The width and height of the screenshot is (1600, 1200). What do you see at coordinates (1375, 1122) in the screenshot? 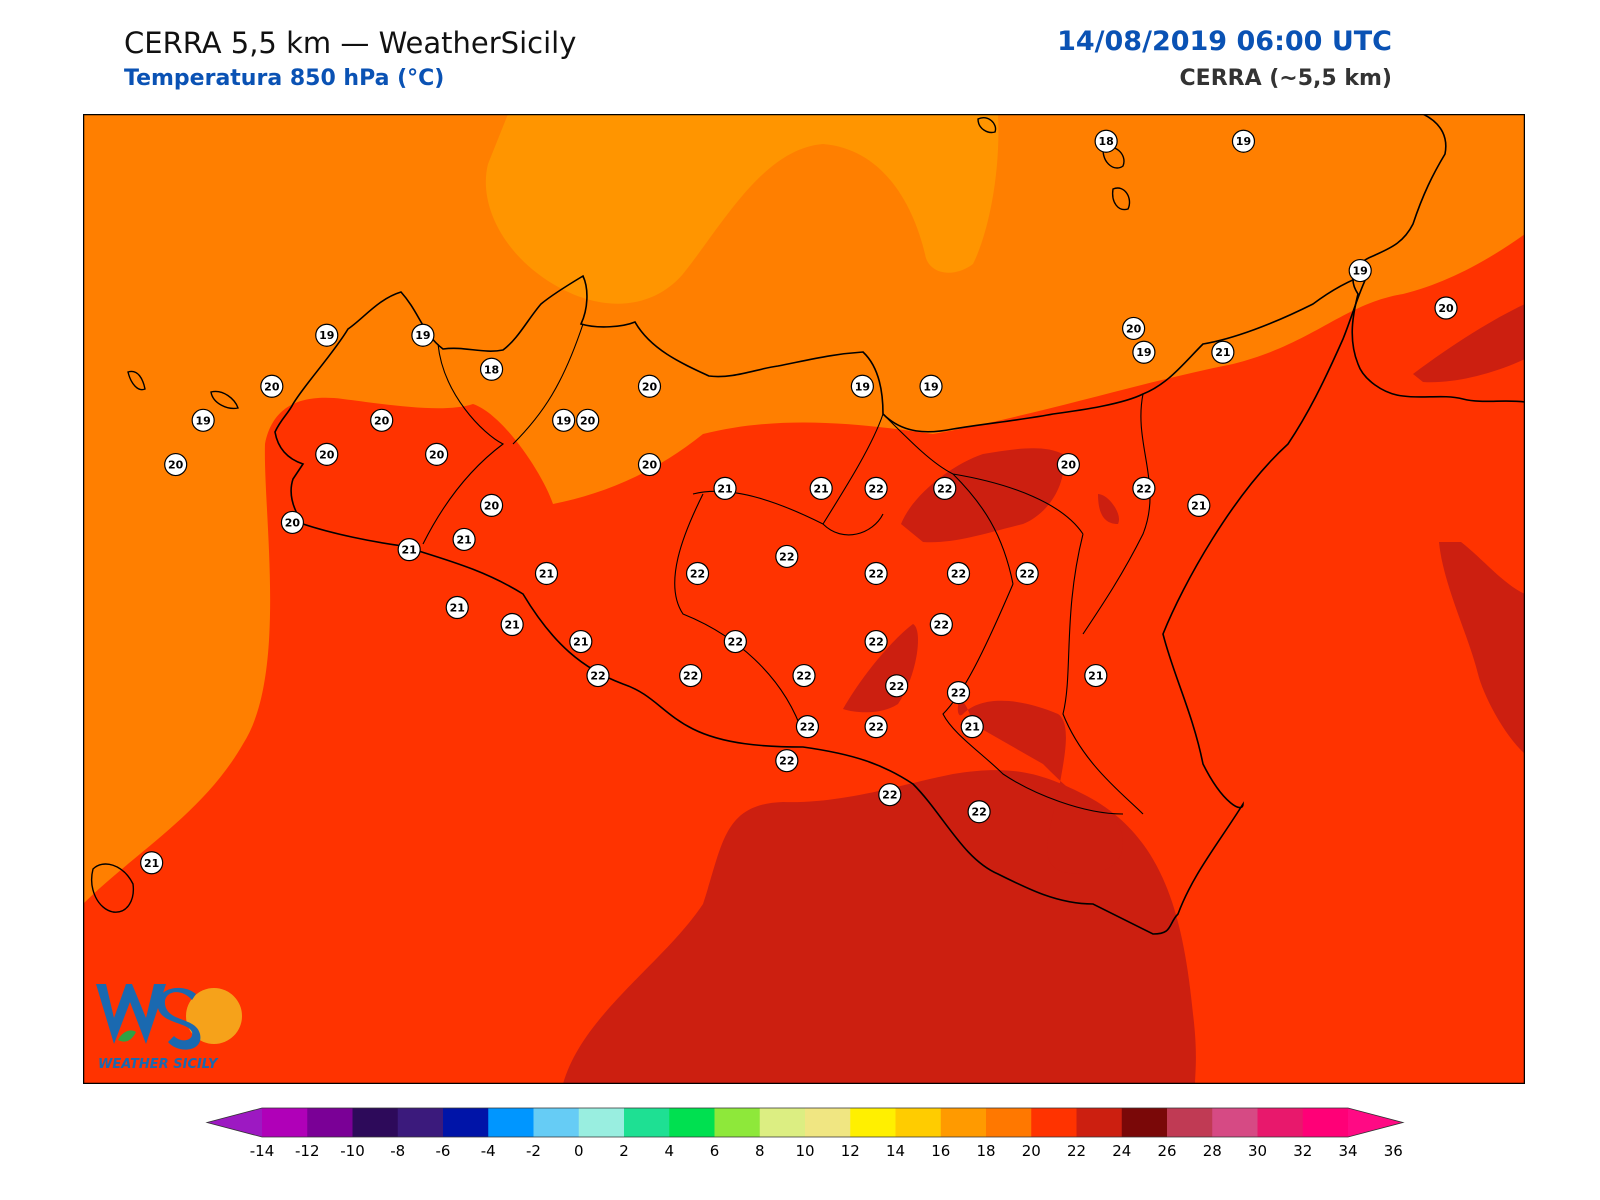
I see `colorbar-high-arrow` at bounding box center [1375, 1122].